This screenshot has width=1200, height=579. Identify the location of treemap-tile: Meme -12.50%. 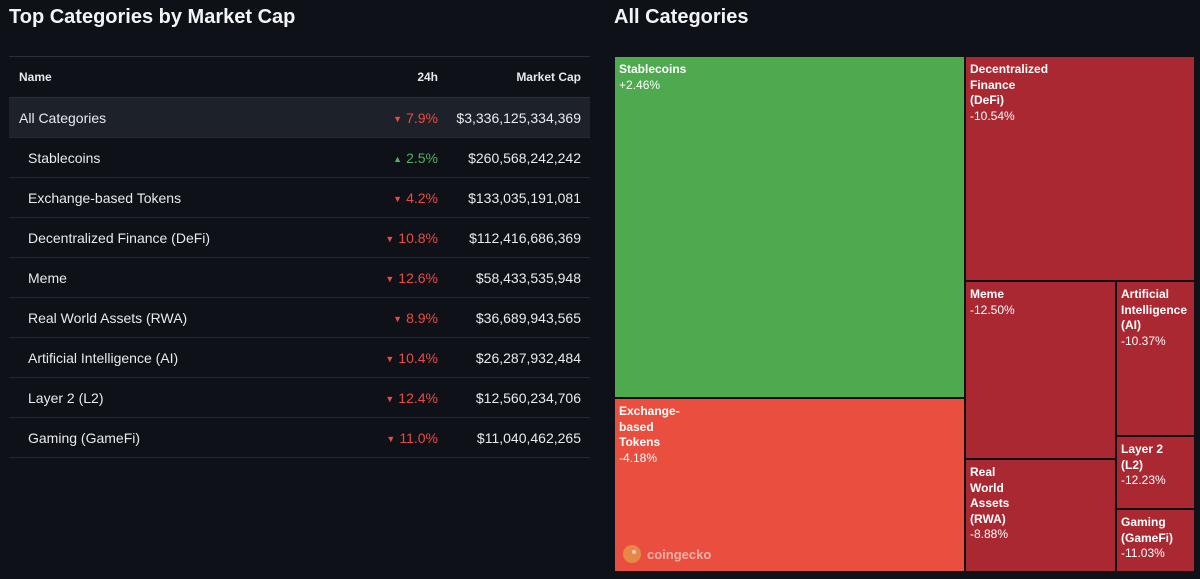
(1040, 370).